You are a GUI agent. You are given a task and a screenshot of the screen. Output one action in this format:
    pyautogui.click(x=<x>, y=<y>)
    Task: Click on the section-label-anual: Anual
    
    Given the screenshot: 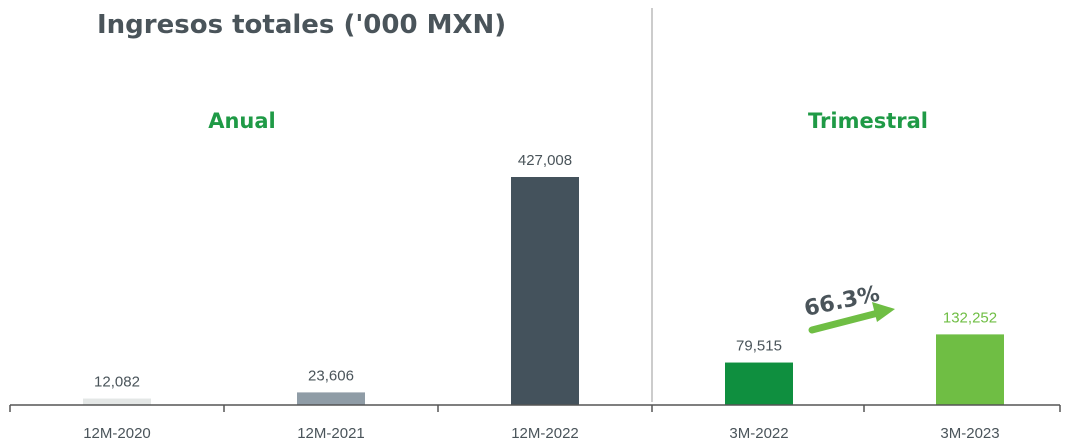 What is the action you would take?
    pyautogui.click(x=242, y=121)
    